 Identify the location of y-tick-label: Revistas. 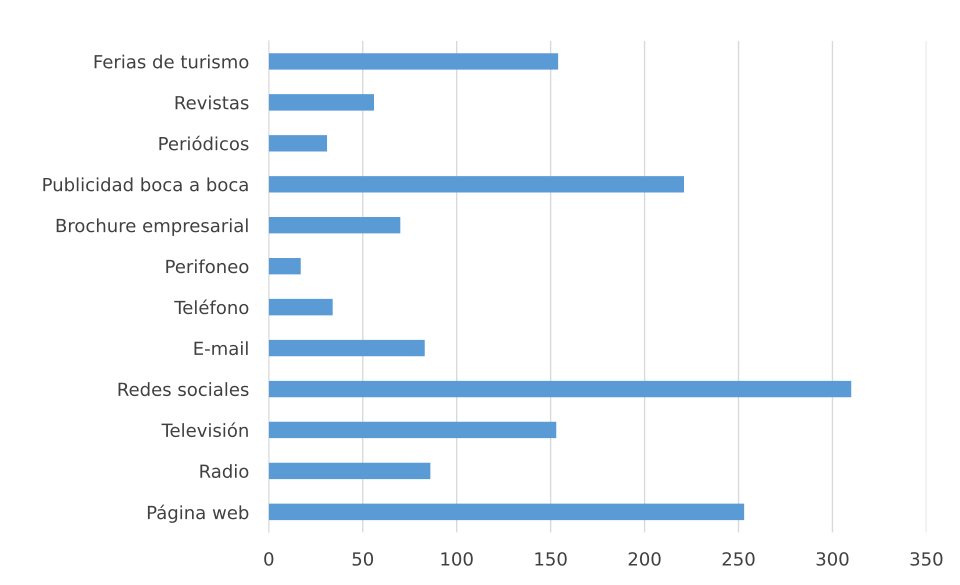
(212, 103).